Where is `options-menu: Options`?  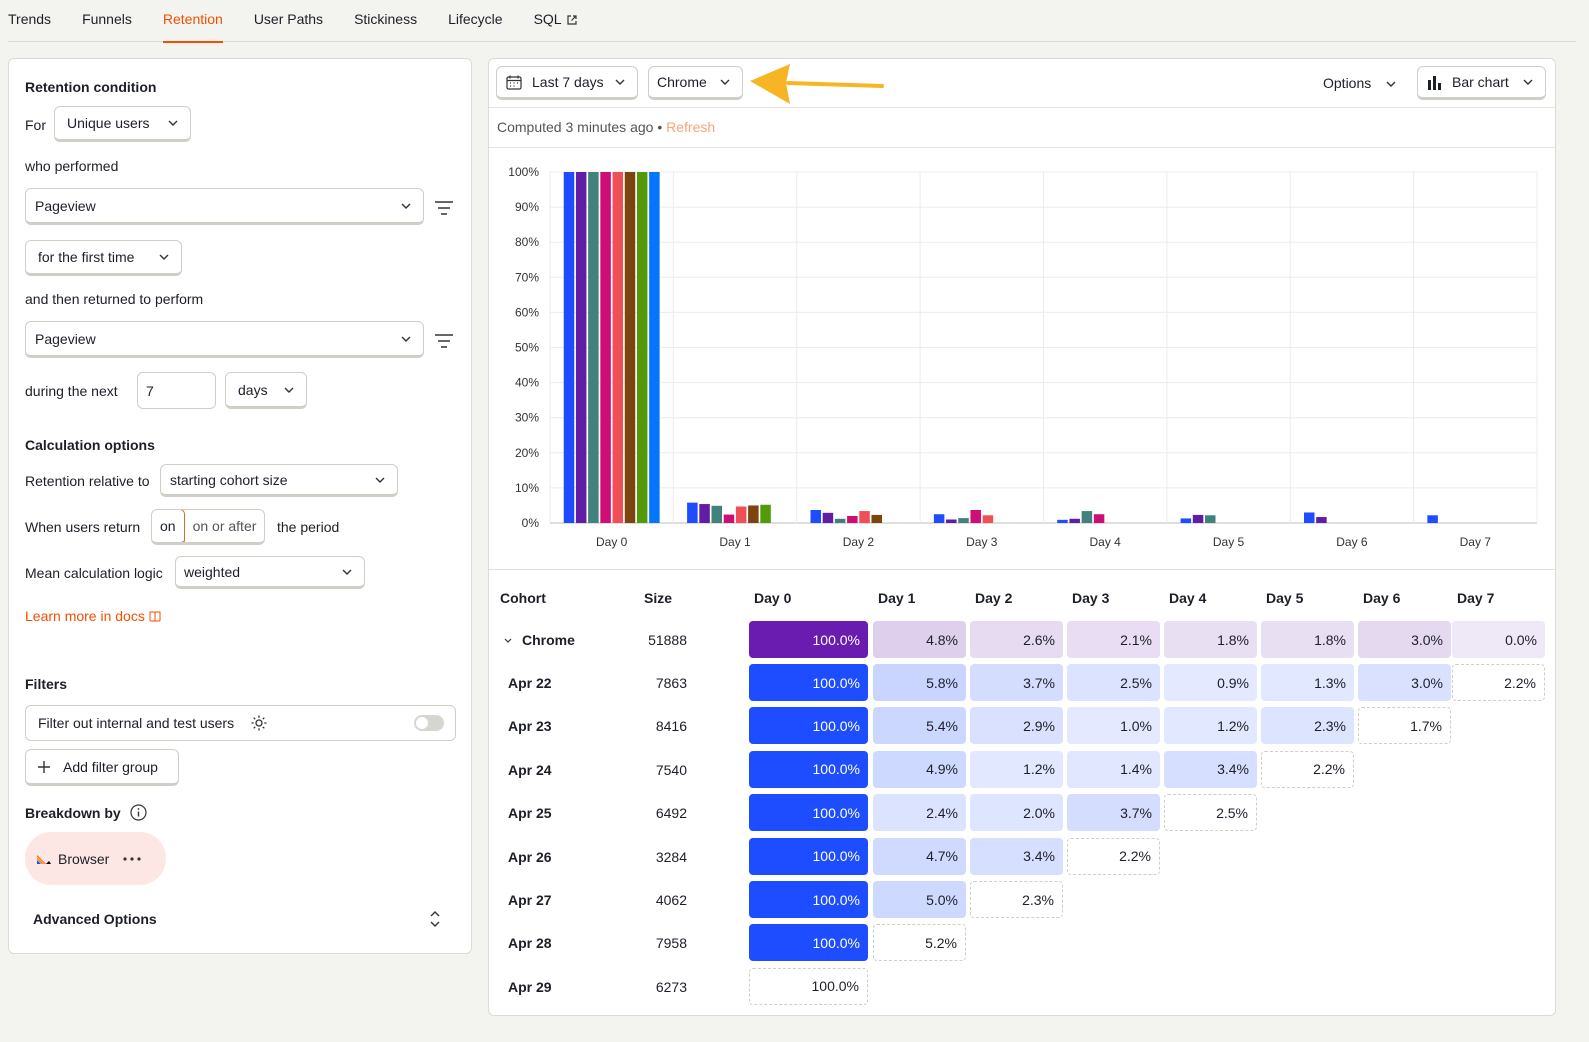
options-menu: Options is located at coordinates (1359, 83).